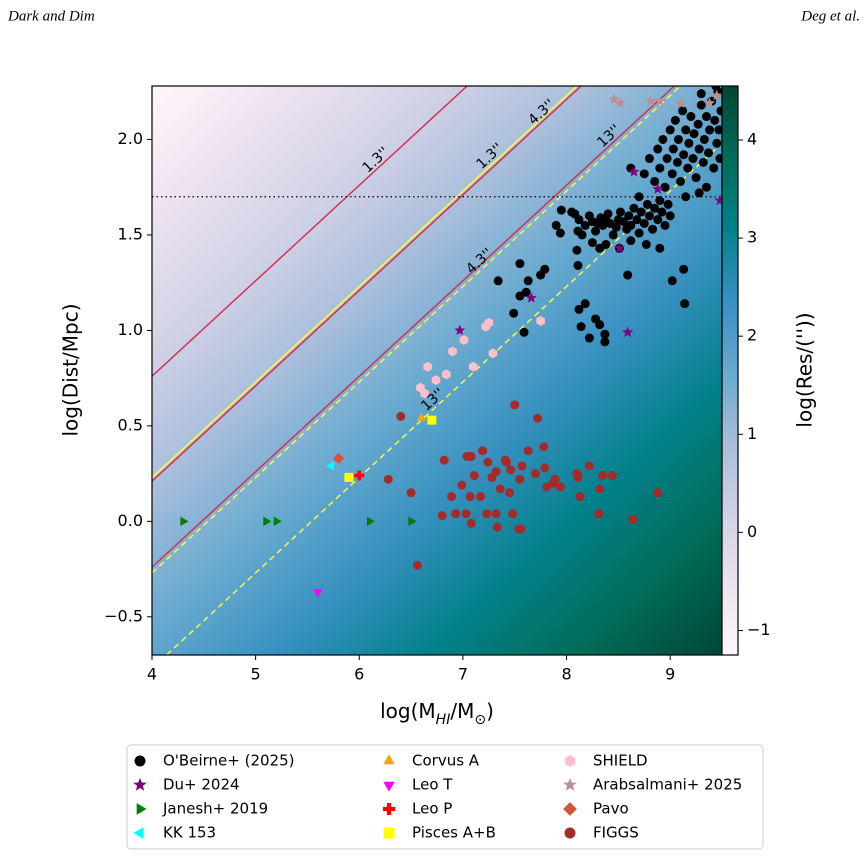  I want to click on legend-label: Leo T, so click(432, 785).